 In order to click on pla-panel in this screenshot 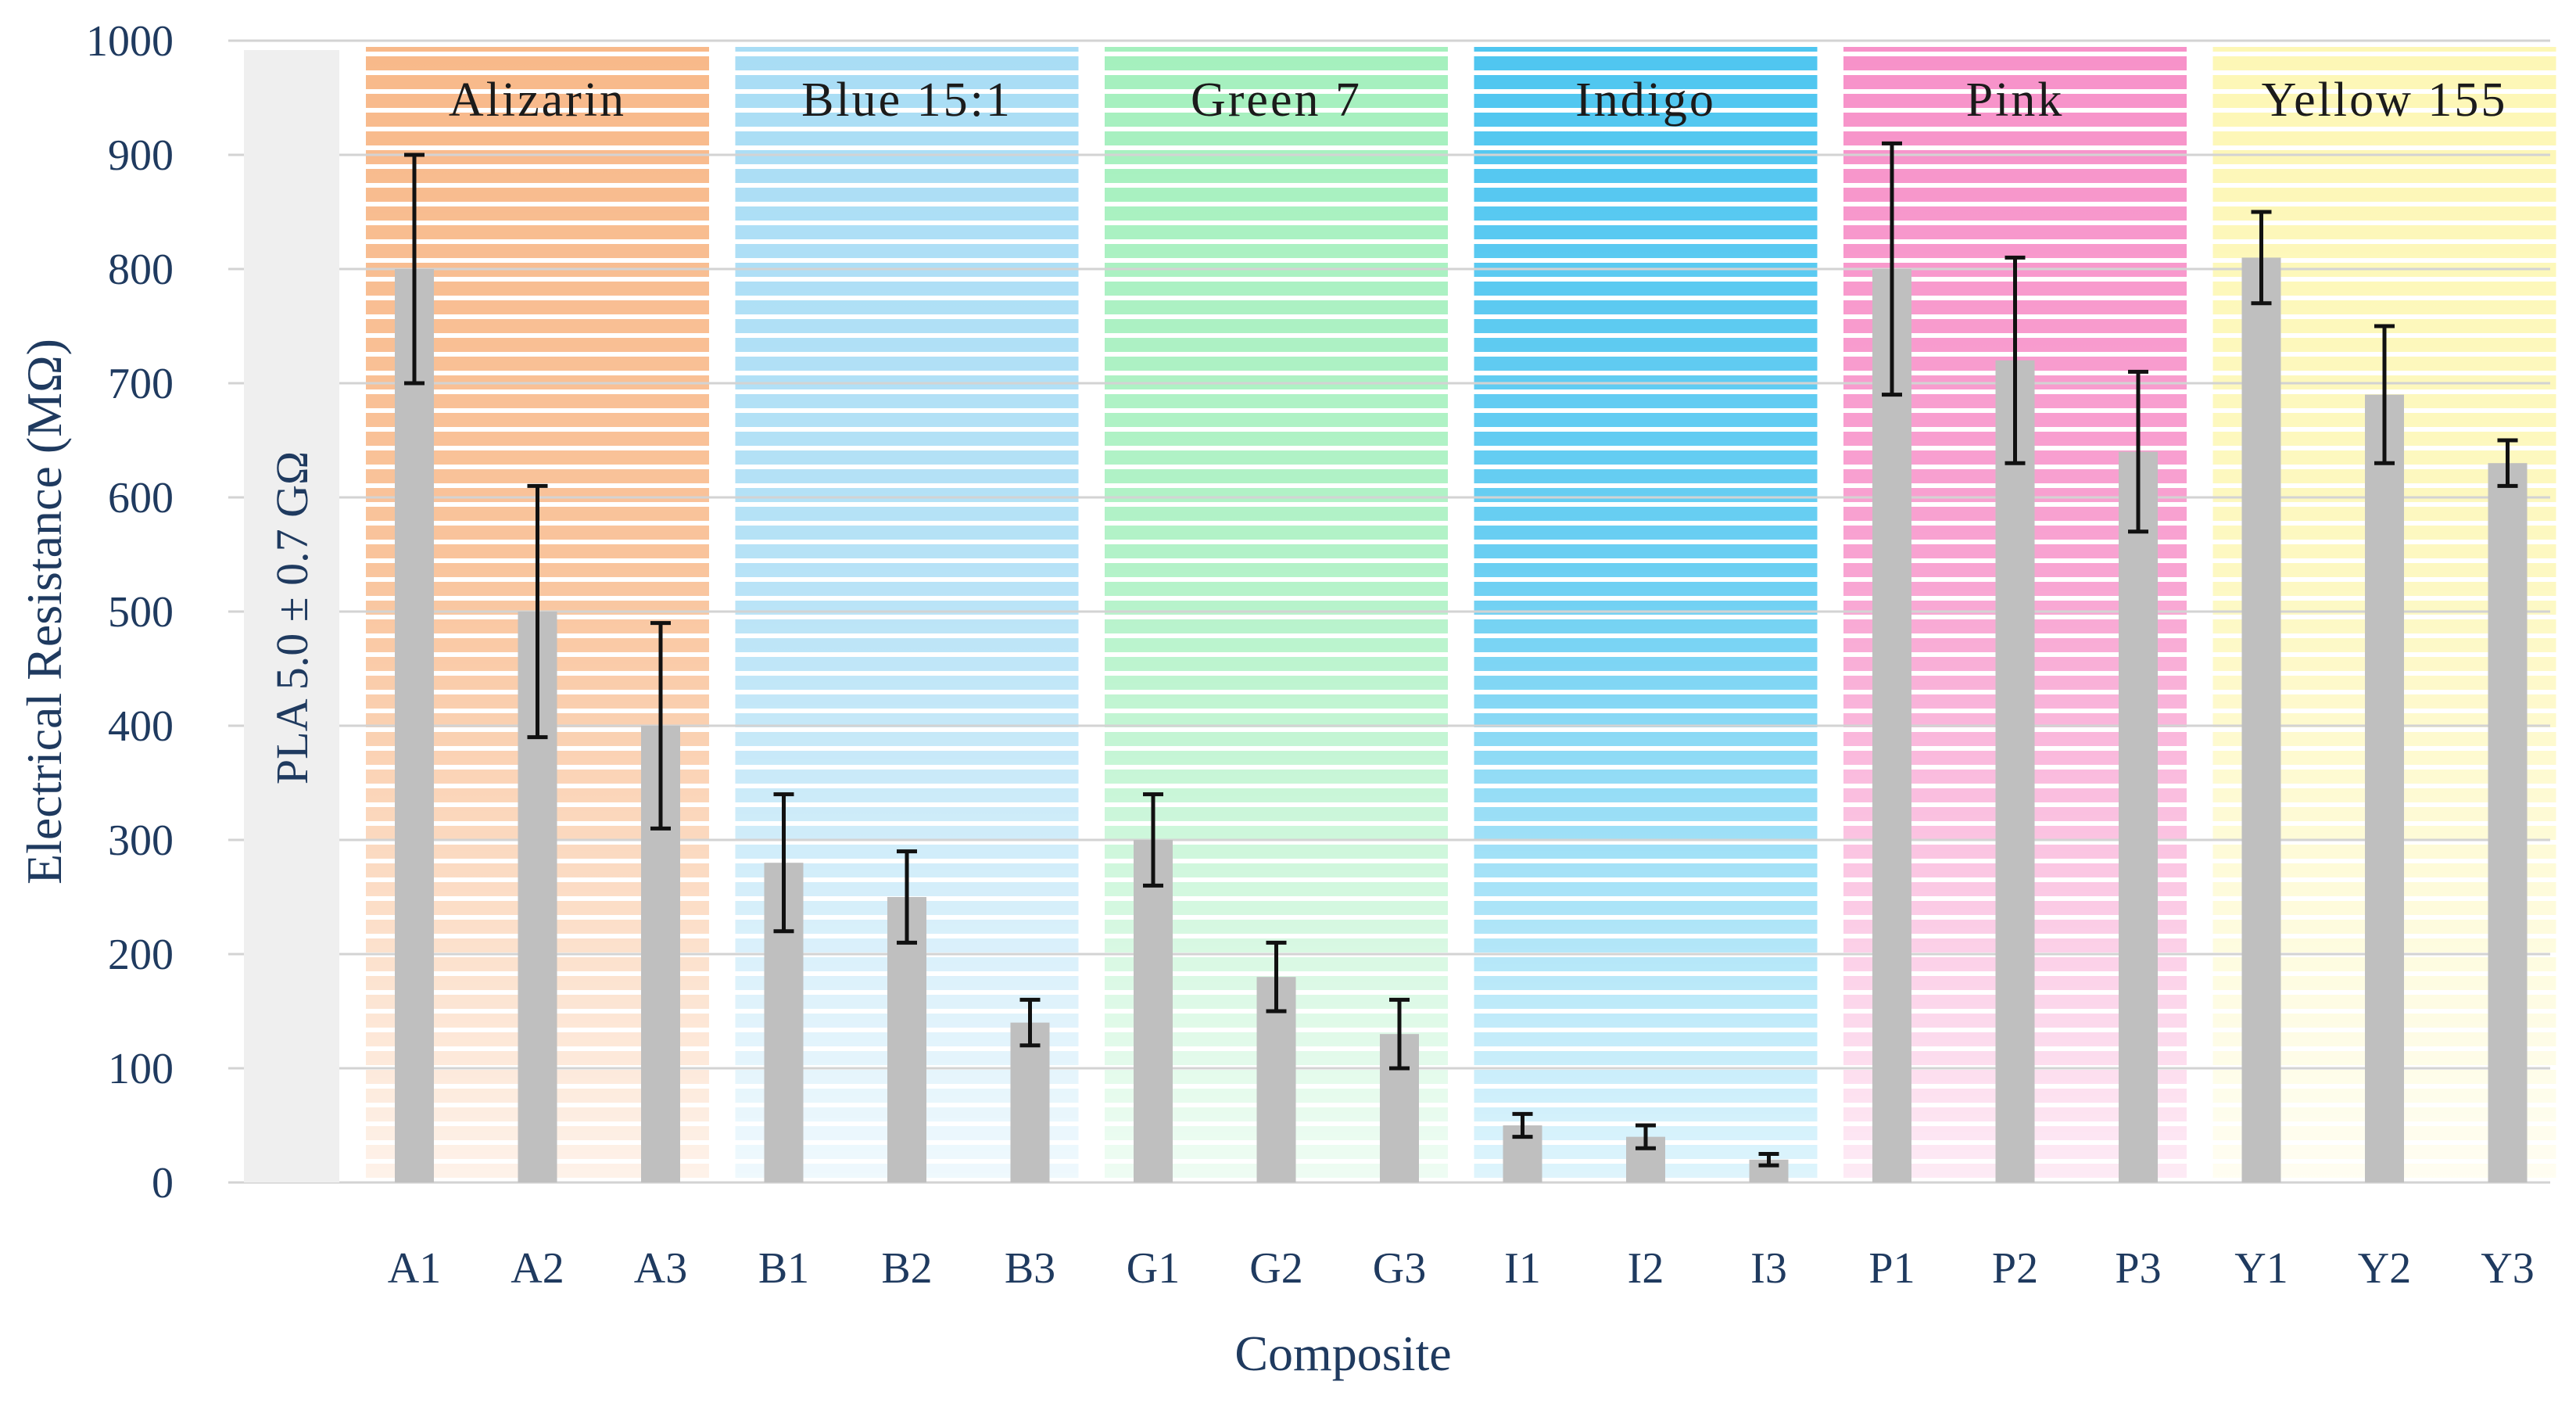, I will do `click(291, 616)`.